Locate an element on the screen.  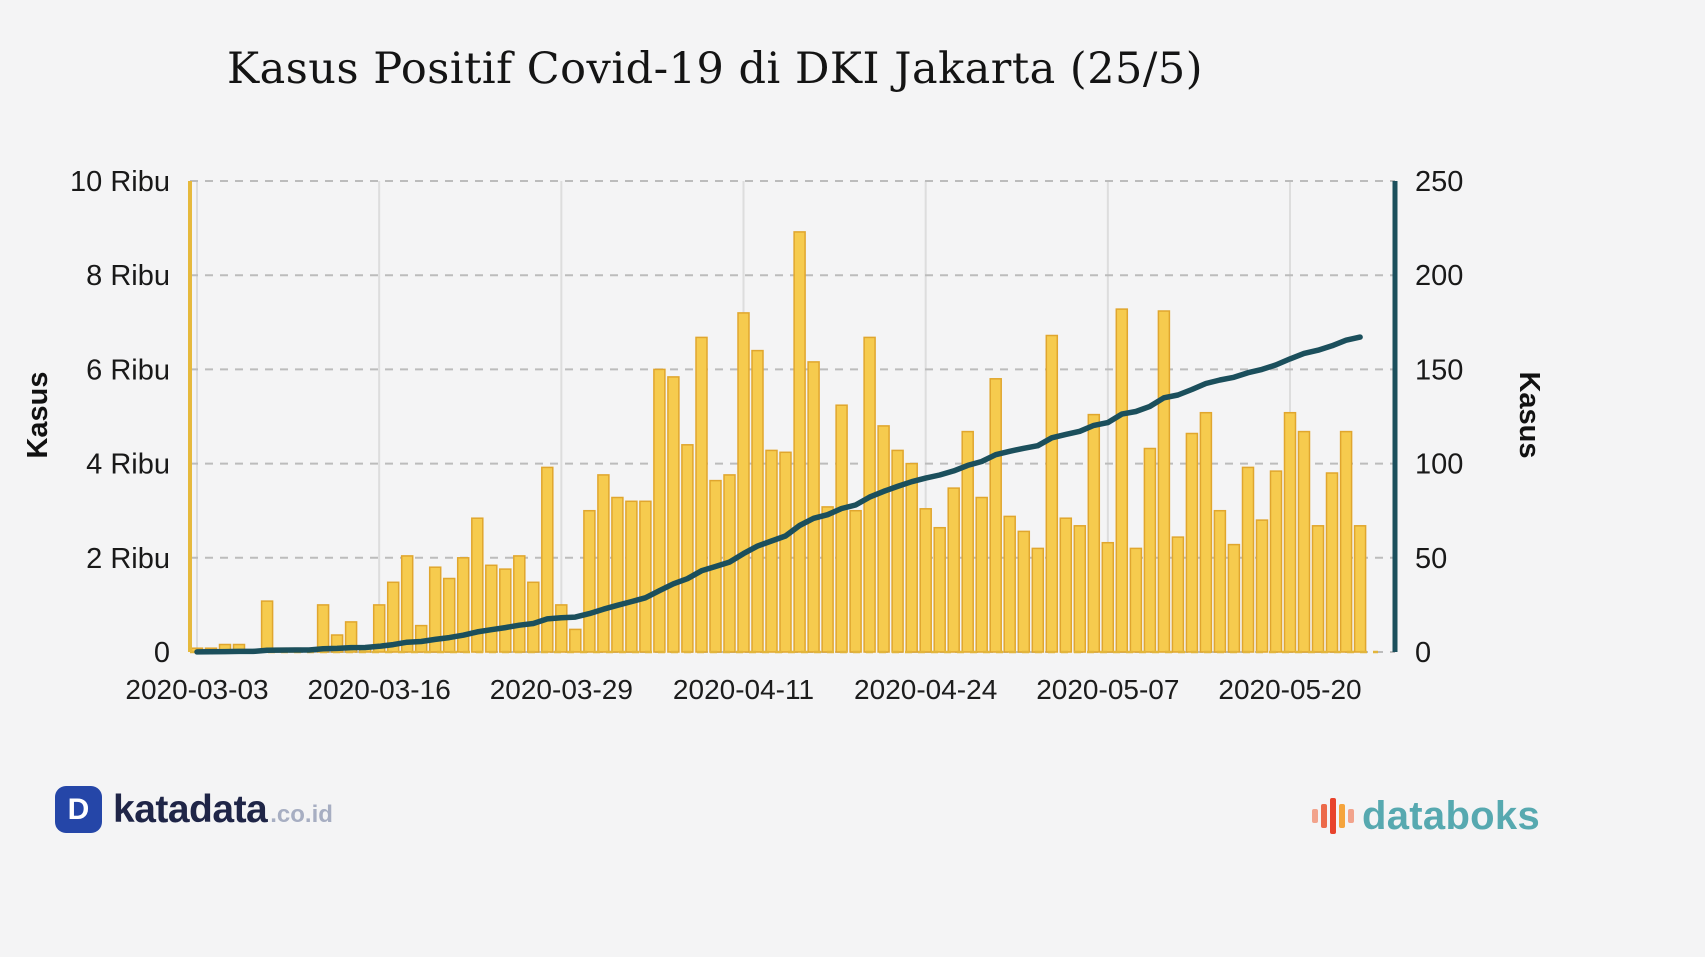
katadata-icon-letter: D is located at coordinates (78, 809).